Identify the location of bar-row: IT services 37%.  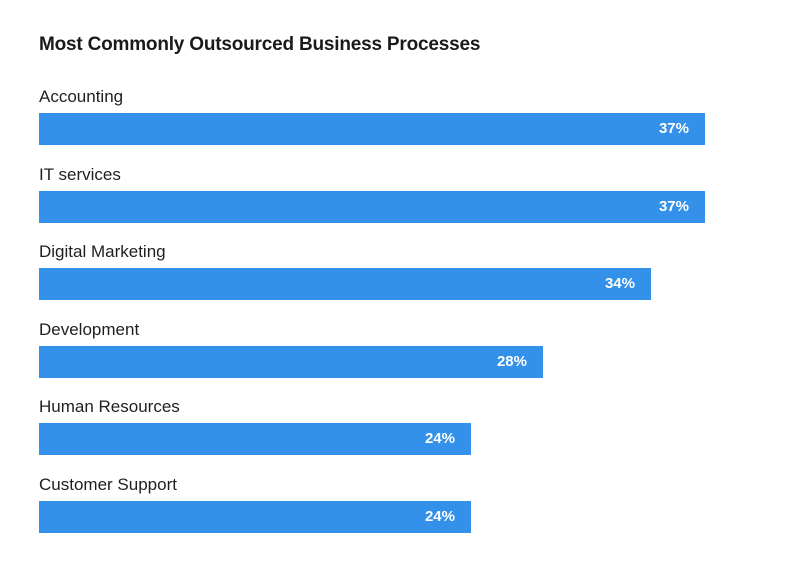
(399, 203).